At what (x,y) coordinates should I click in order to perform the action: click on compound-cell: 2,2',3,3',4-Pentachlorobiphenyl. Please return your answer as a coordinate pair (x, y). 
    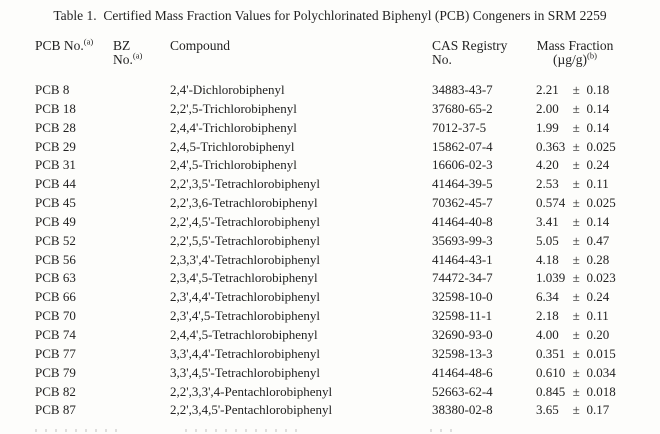
    Looking at the image, I should click on (251, 391).